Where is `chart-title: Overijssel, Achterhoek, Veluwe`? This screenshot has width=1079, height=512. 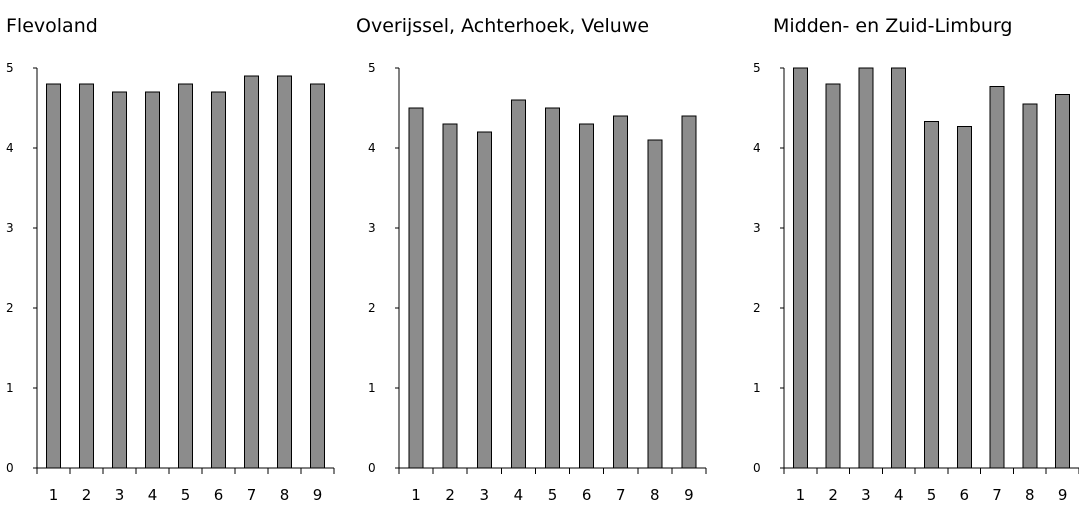 chart-title: Overijssel, Achterhoek, Veluwe is located at coordinates (502, 26).